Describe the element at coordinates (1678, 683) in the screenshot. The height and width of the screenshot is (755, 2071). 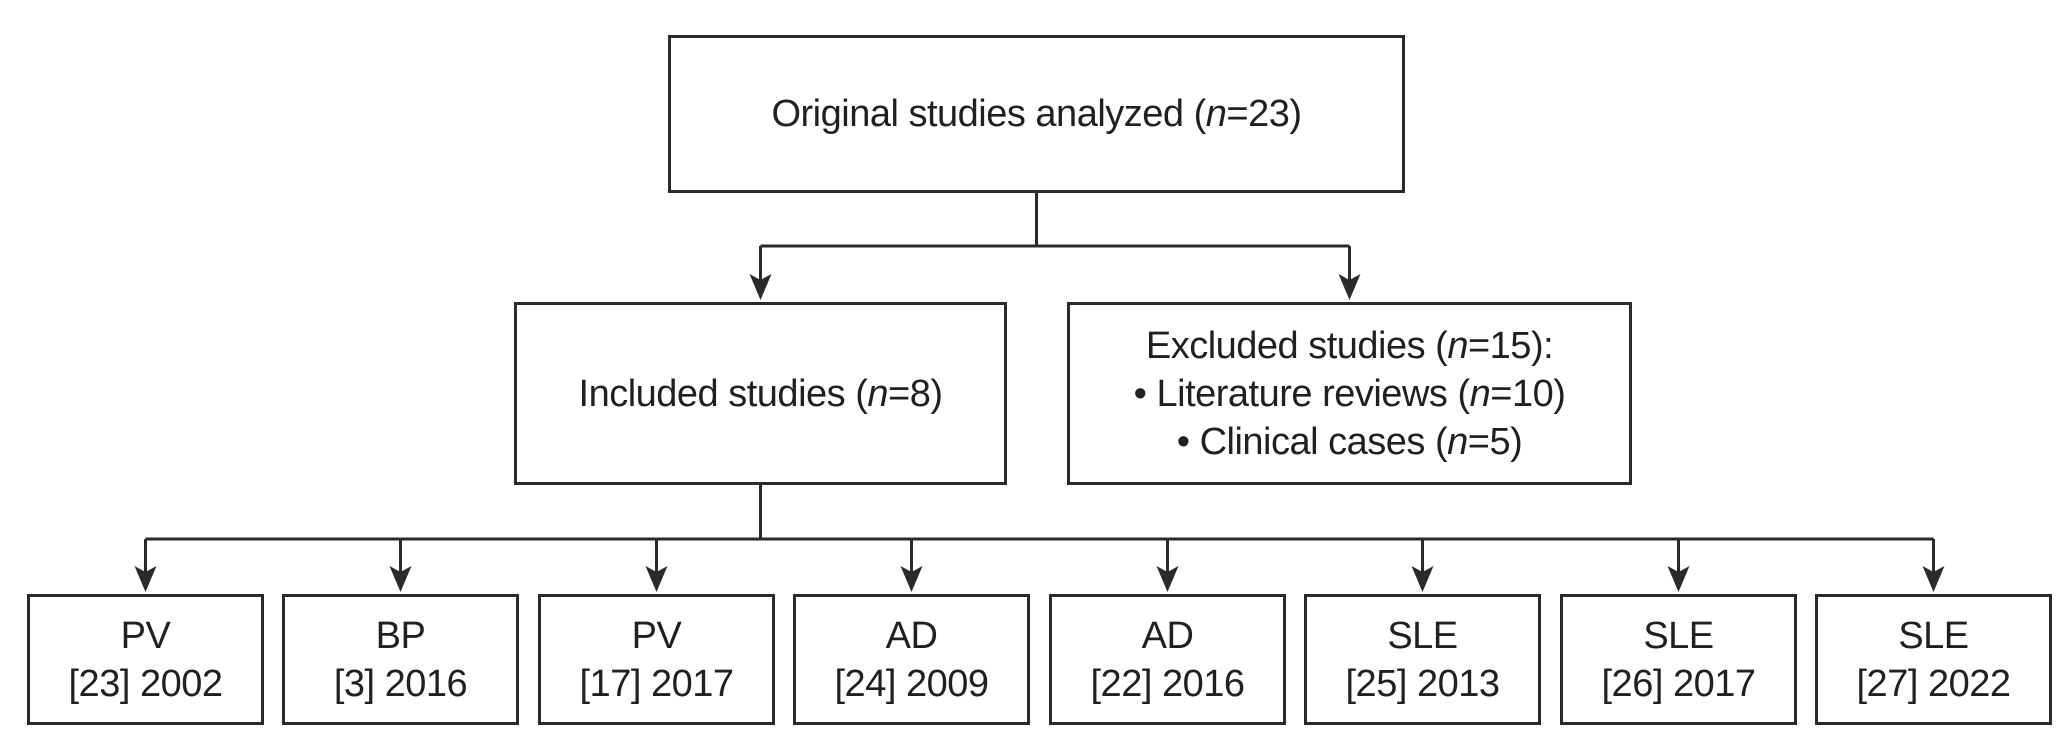
I see `study-ref-year: [26] 2017` at that location.